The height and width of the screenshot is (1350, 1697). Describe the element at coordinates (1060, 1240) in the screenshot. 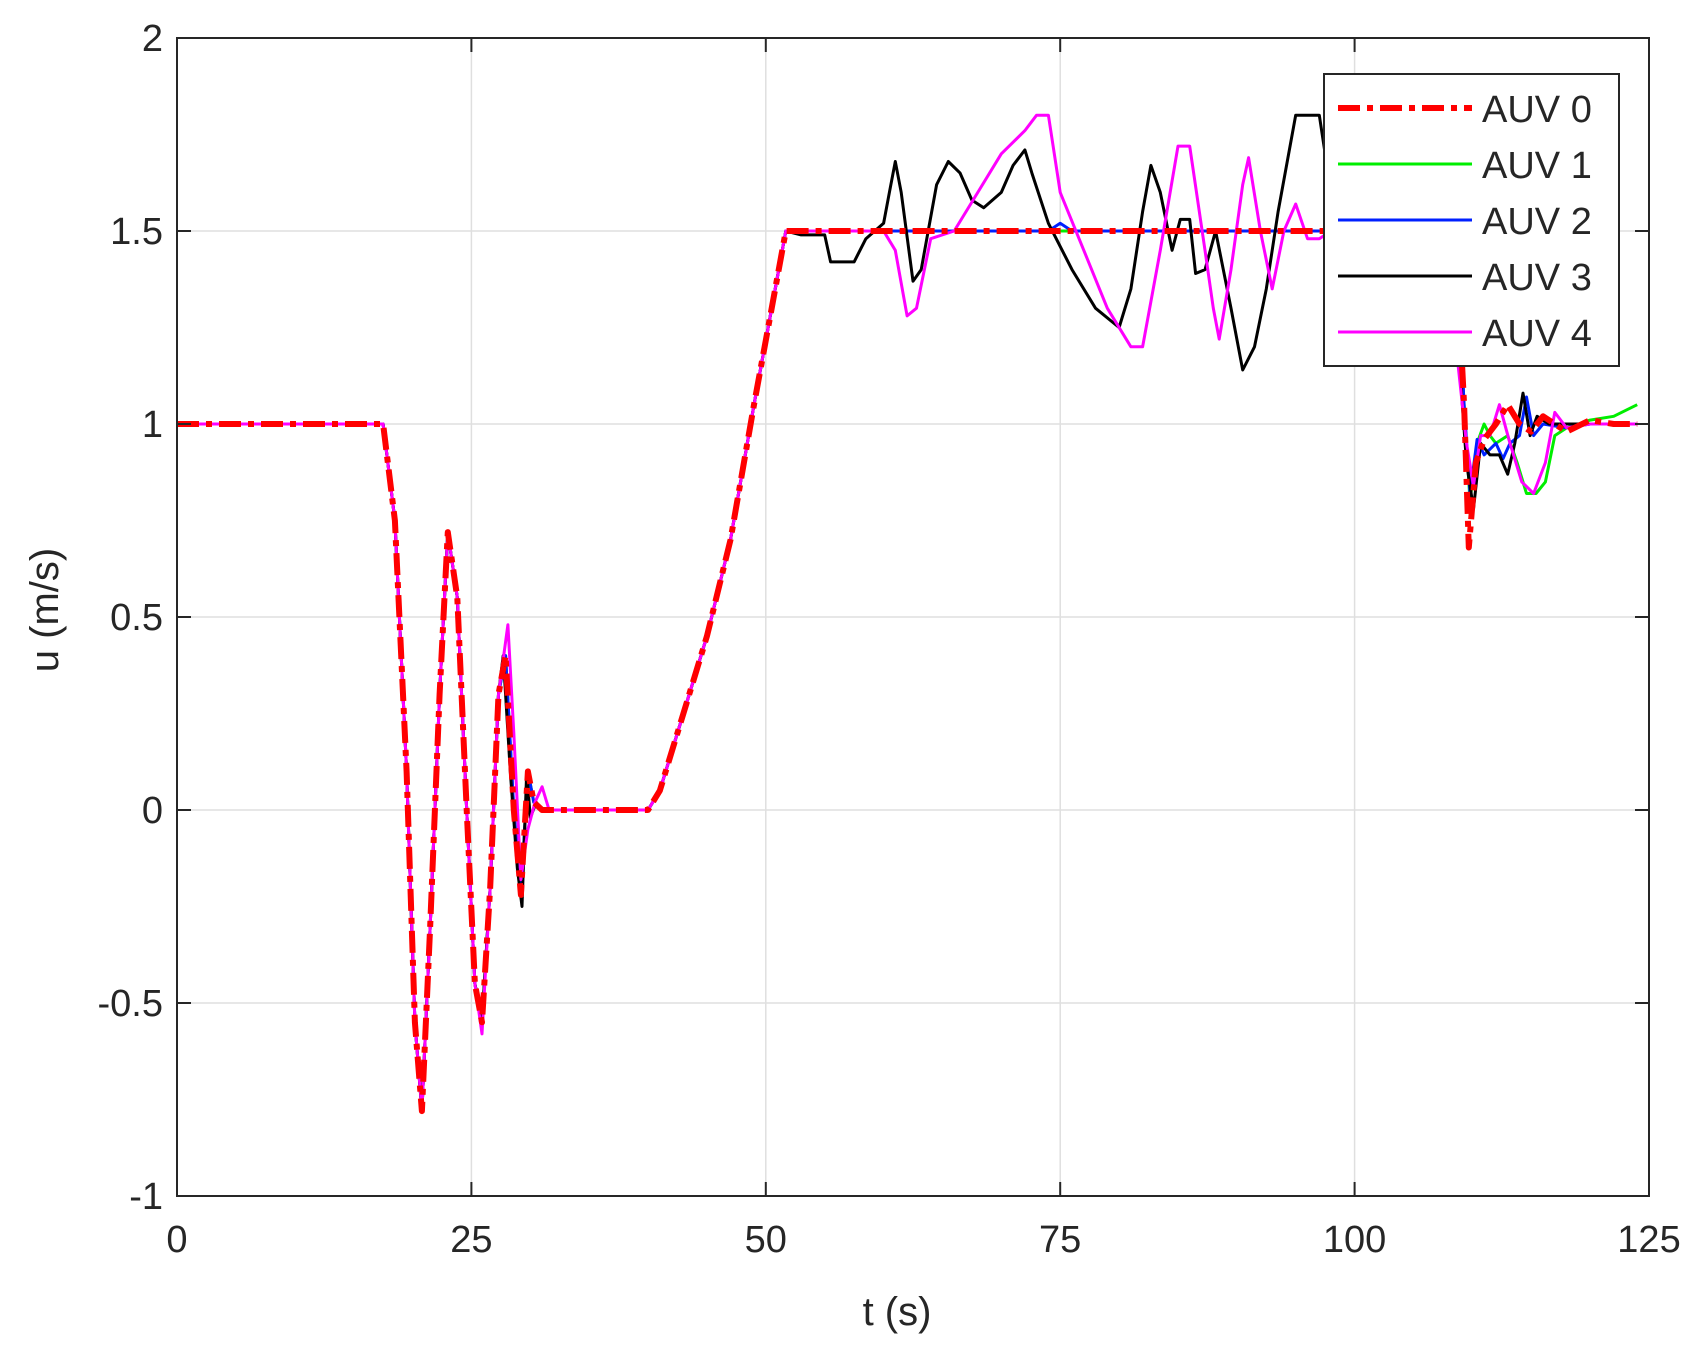

I see `x-tick-label: 75` at that location.